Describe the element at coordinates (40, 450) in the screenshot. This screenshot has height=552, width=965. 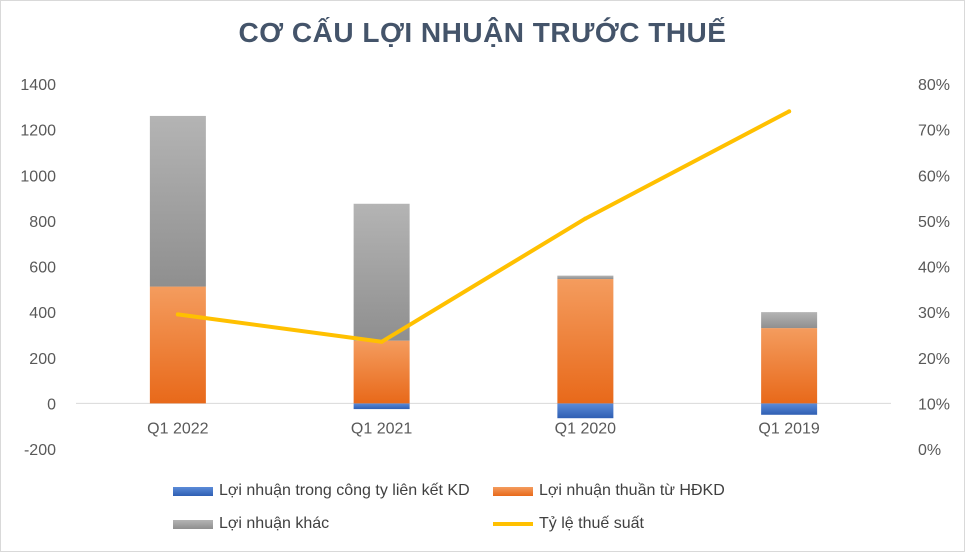
I see `left-axis-tick-label: -200` at that location.